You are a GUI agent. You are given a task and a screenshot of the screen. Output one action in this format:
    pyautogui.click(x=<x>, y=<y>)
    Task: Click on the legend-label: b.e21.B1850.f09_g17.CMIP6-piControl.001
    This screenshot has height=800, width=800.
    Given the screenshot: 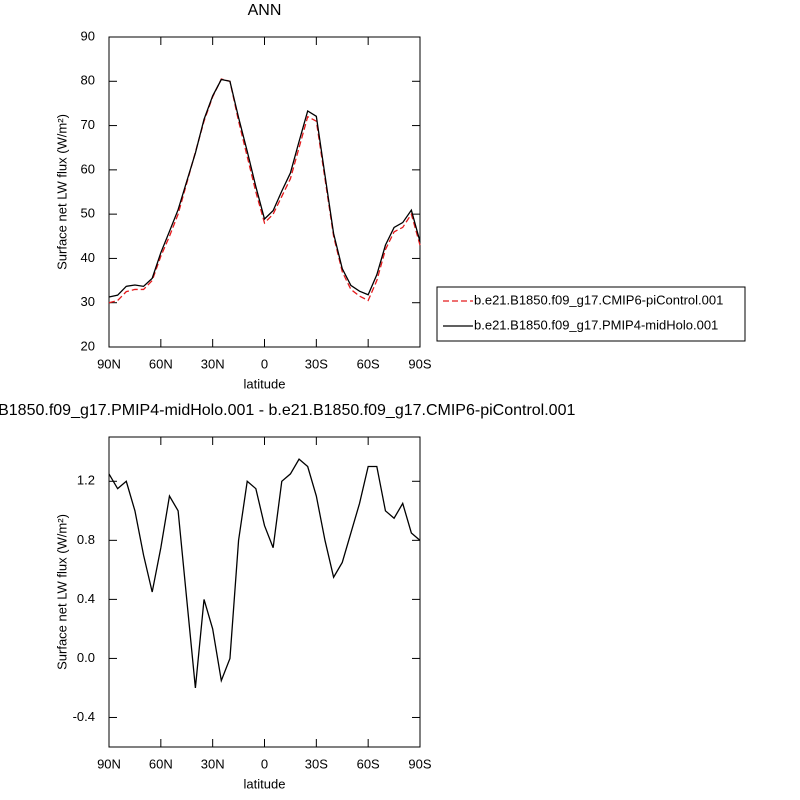 What is the action you would take?
    pyautogui.click(x=598, y=299)
    